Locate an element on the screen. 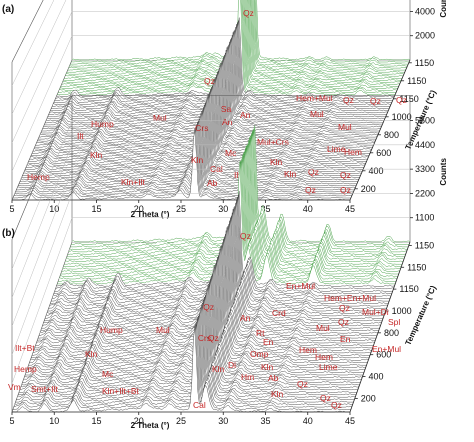 This screenshot has width=474, height=442. counts-axis: 1100 2200 3300 4400 5500 Counts is located at coordinates (429, 169).